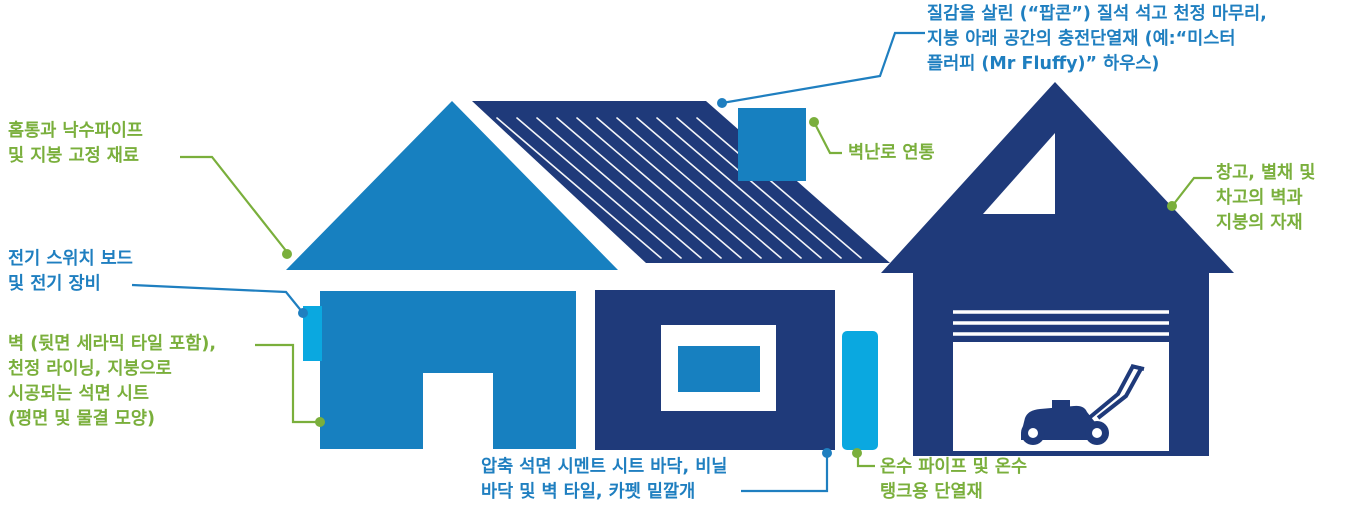 This screenshot has width=1352, height=506. Describe the element at coordinates (70, 259) in the screenshot. I see `label-line: 전기 스위치 보드` at that location.